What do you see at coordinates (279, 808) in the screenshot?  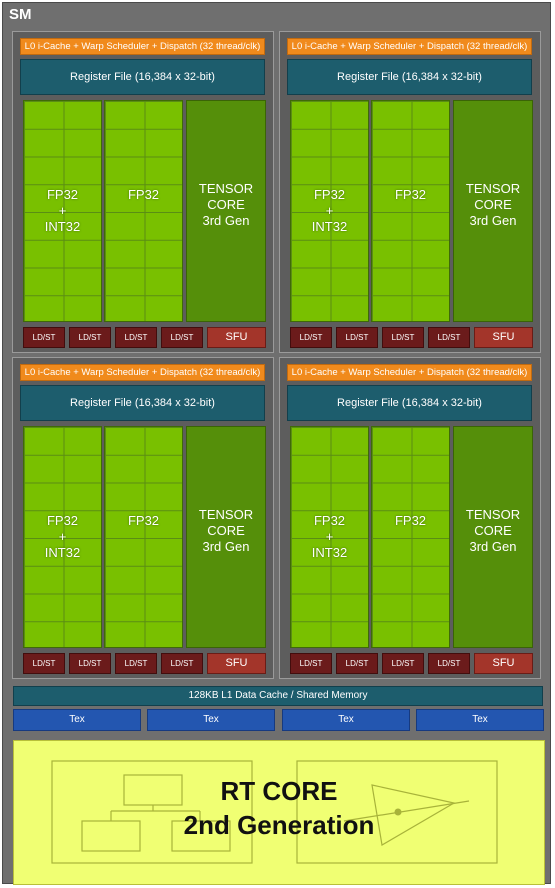 I see `rt-core-label: RT CORE 2nd Generation` at bounding box center [279, 808].